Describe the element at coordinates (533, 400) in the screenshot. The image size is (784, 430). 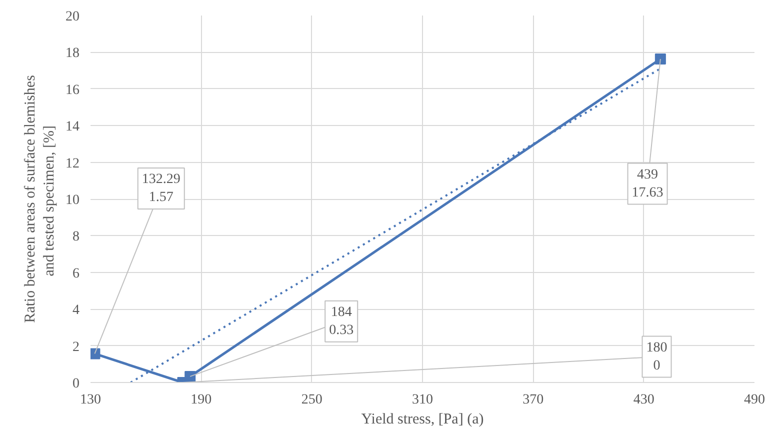
I see `x-tick-label: 370` at that location.